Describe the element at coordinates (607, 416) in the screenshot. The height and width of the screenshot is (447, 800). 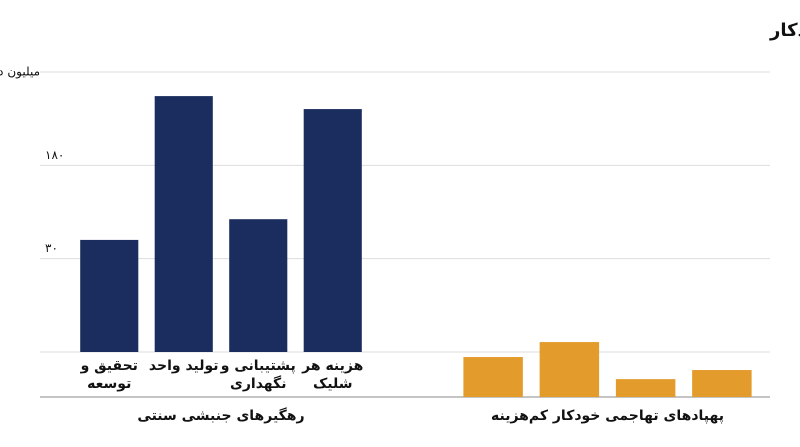
I see `group-label: پهپادهای تهاجمی خودکار کم‌هزینه` at that location.